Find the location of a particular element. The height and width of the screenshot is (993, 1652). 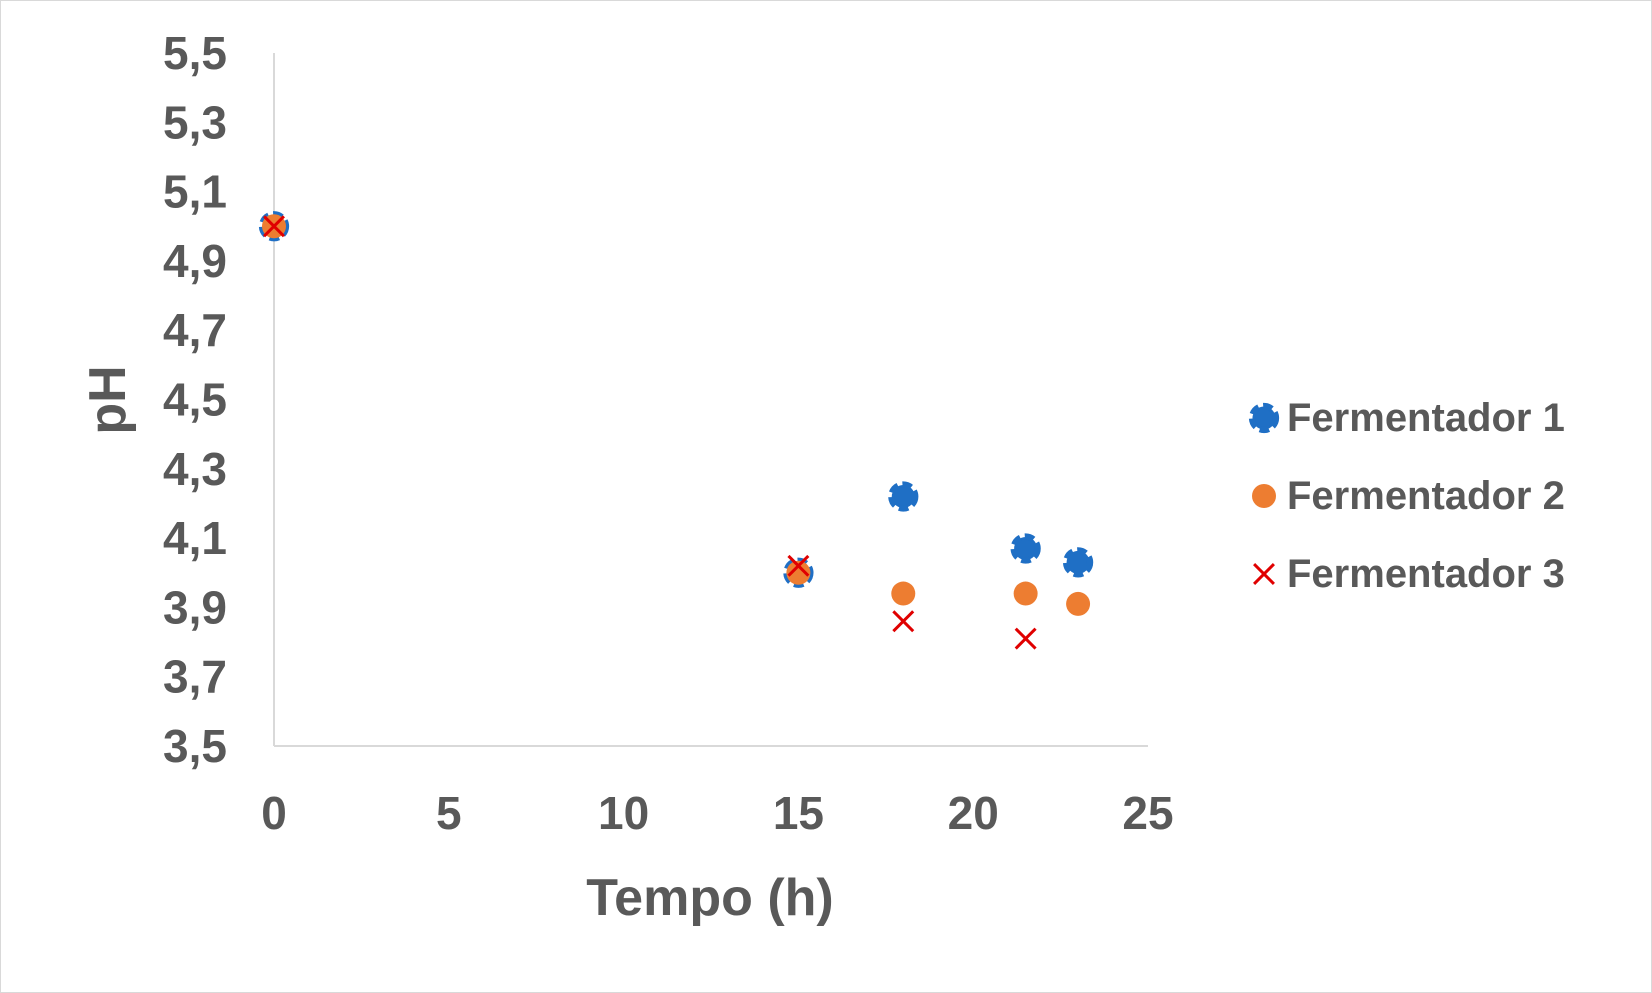

y-tick-label: 4,7 is located at coordinates (195, 330).